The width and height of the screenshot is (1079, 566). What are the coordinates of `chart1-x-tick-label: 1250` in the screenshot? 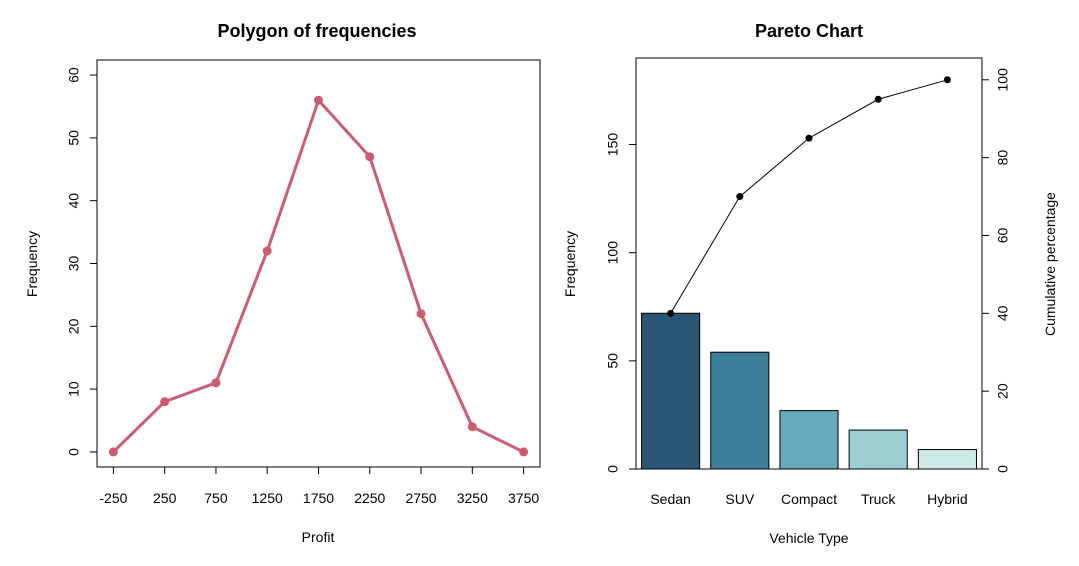 It's located at (267, 498).